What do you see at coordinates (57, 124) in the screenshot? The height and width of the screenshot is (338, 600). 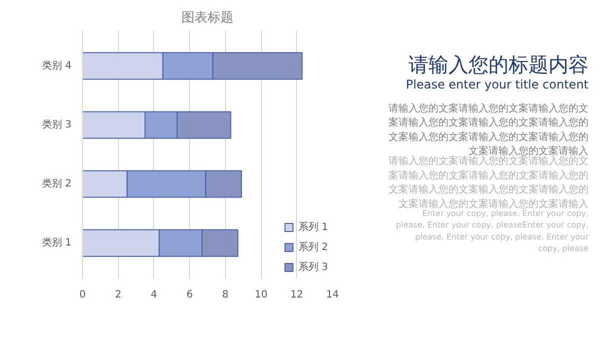 I see `y-tick-label: 类别 3` at bounding box center [57, 124].